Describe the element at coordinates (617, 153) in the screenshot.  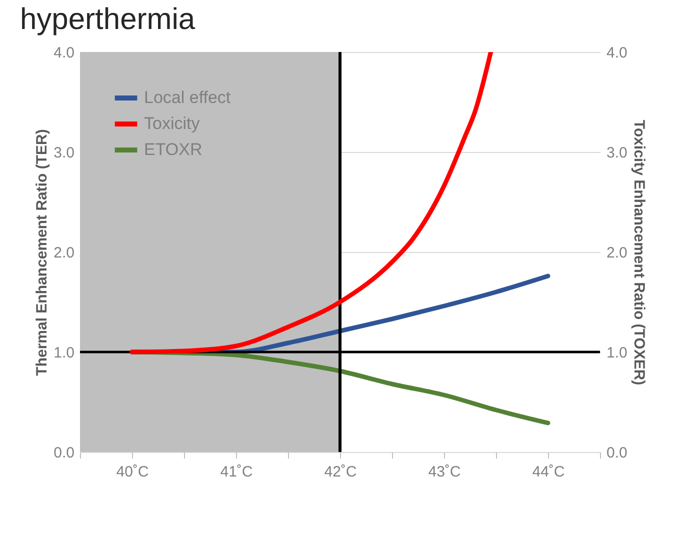
I see `y2-tick-label: 3.0` at that location.